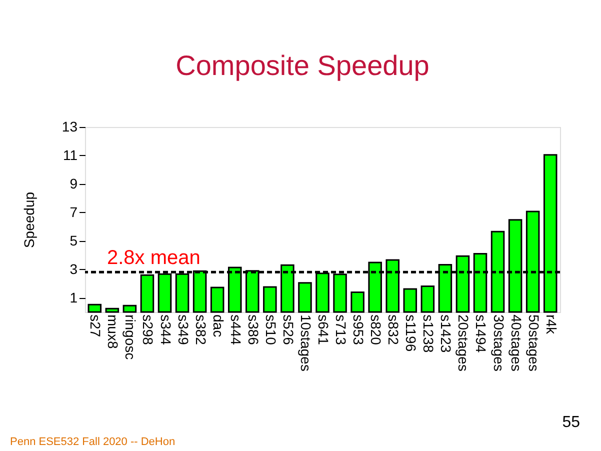 This screenshot has width=601, height=451. Describe the element at coordinates (288, 330) in the screenshot. I see `x-tick-label: s526` at that location.